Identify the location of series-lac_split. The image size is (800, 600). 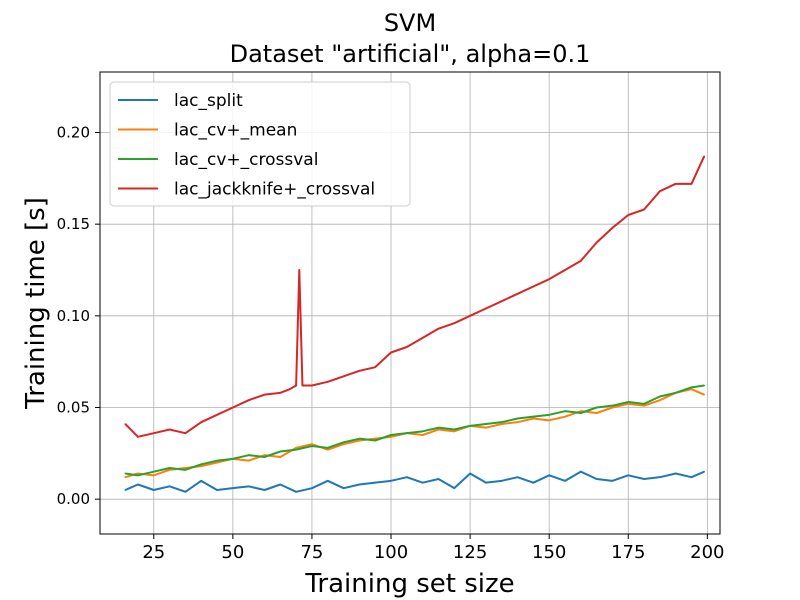
(414, 481).